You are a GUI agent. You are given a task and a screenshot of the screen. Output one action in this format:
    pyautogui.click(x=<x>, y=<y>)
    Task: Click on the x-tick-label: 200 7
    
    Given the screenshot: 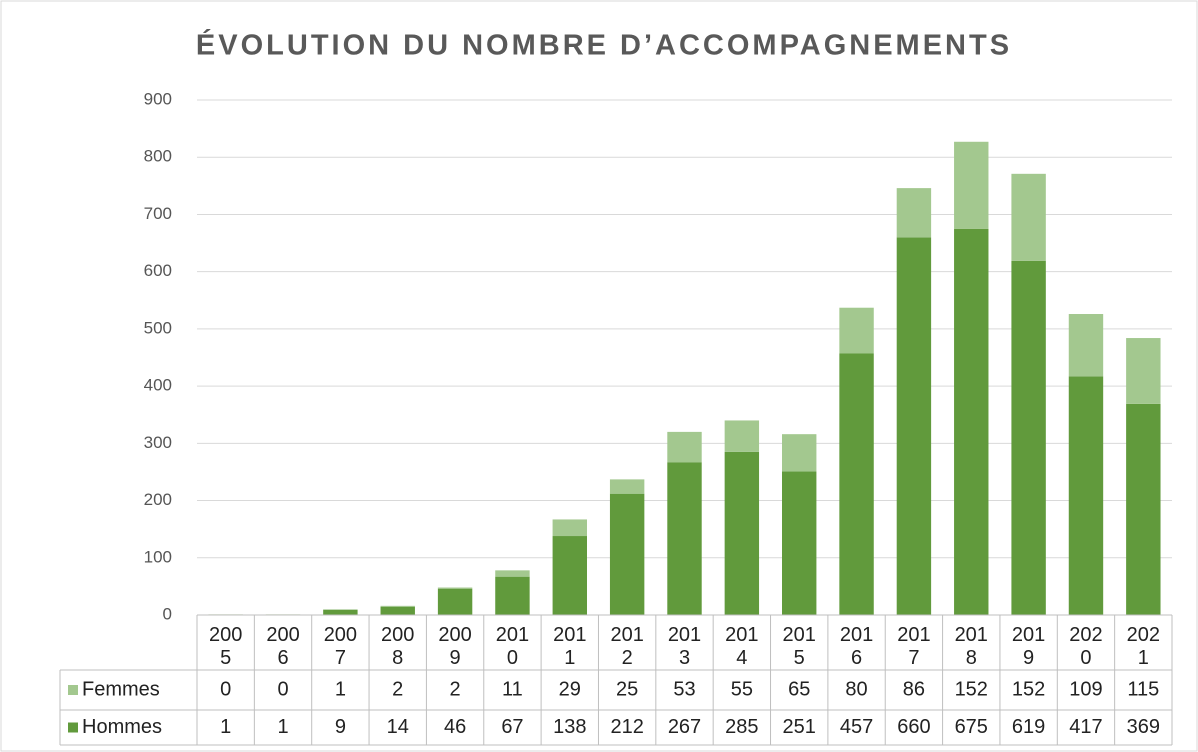 What is the action you would take?
    pyautogui.click(x=340, y=646)
    